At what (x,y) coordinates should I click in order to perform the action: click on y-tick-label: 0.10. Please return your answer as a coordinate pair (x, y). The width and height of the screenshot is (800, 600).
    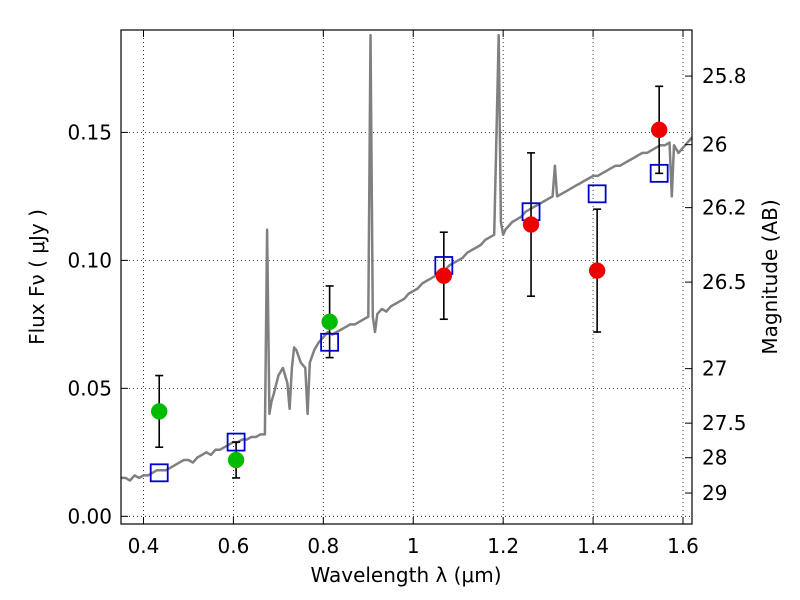
    Looking at the image, I should click on (89, 260).